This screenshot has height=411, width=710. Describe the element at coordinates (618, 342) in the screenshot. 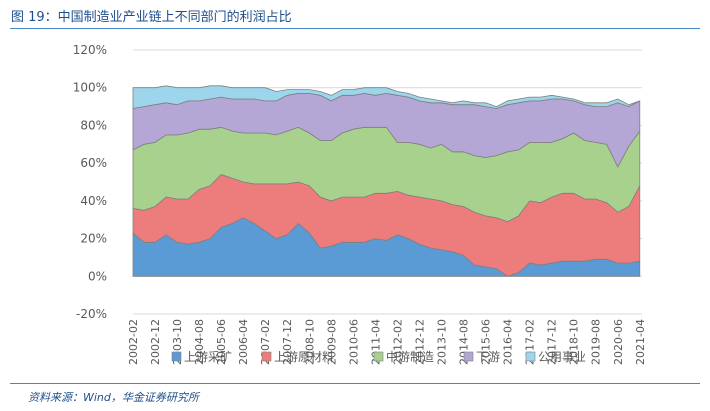

I see `x-tick-label: 2020-06` at that location.